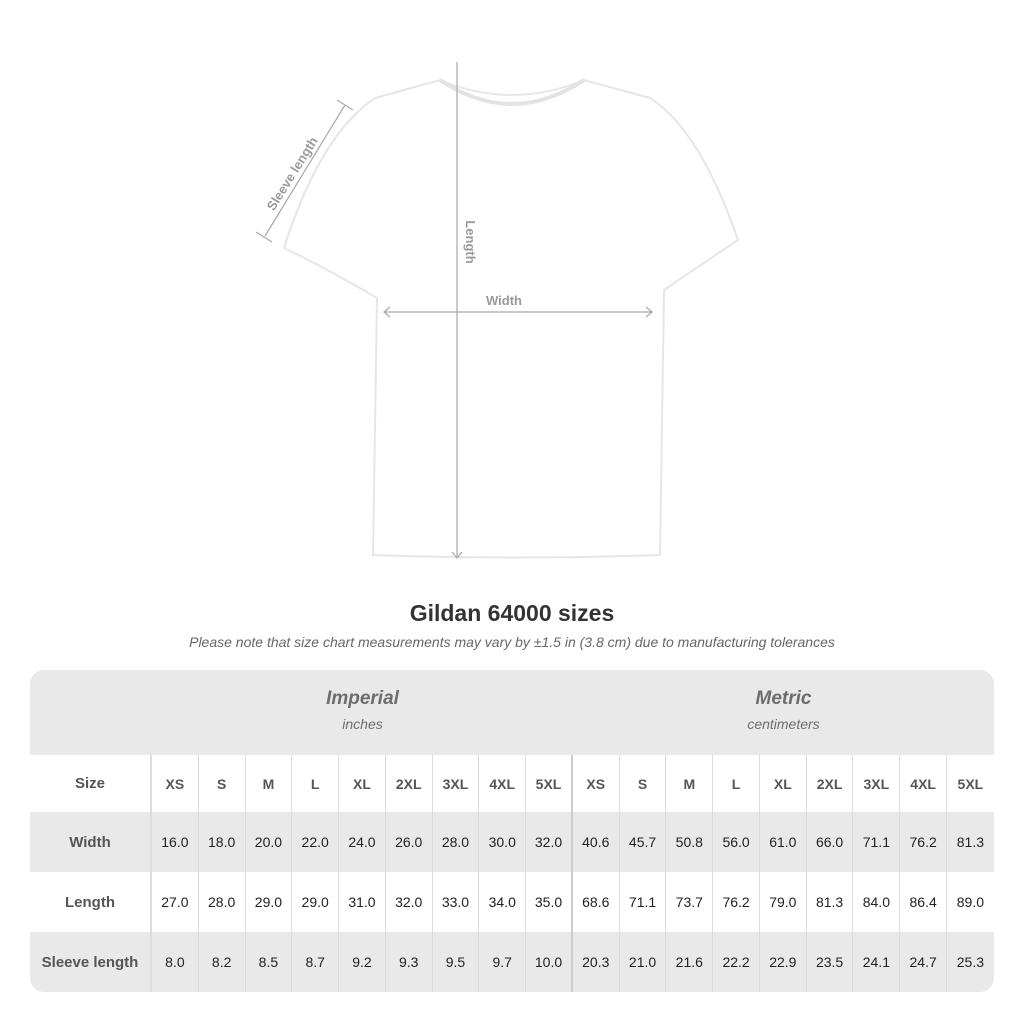 The image size is (1024, 1024). Describe the element at coordinates (362, 902) in the screenshot. I see `table-cell: 31.0` at that location.